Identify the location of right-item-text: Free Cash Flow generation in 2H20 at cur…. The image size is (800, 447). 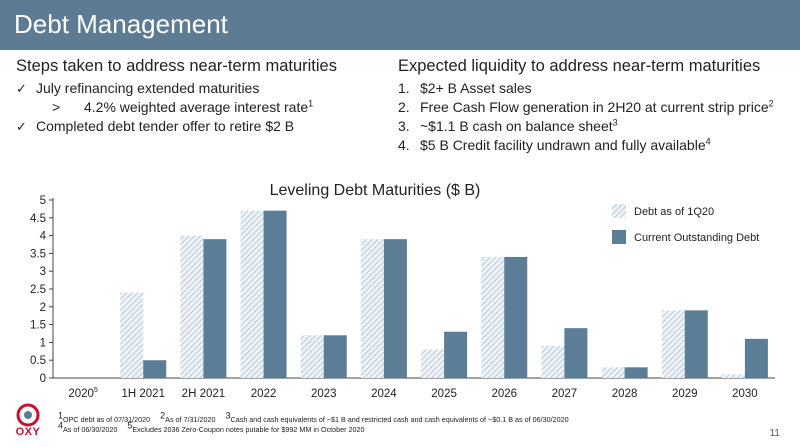
(594, 107).